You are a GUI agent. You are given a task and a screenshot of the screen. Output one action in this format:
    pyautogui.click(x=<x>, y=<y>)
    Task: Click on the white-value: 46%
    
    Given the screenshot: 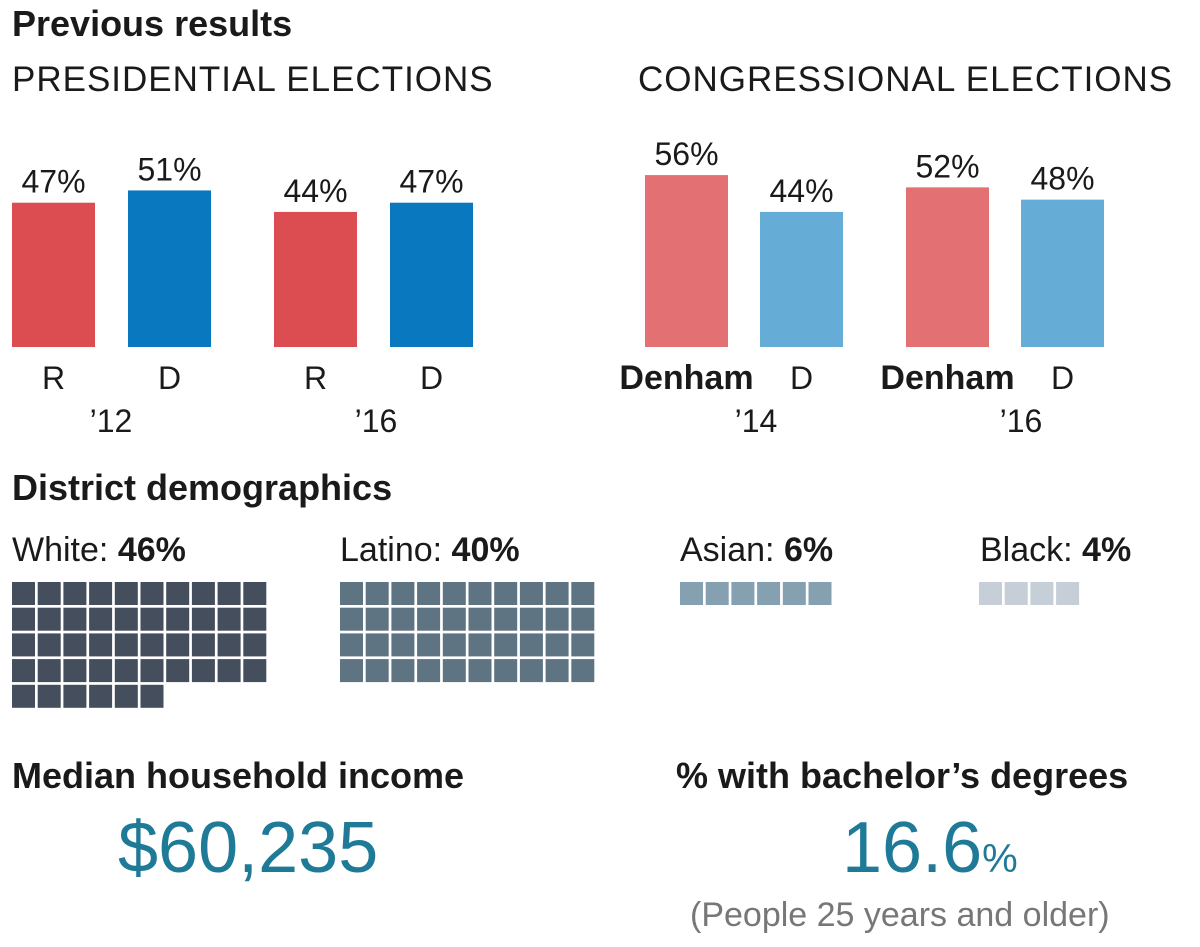 What is the action you would take?
    pyautogui.click(x=151, y=550)
    